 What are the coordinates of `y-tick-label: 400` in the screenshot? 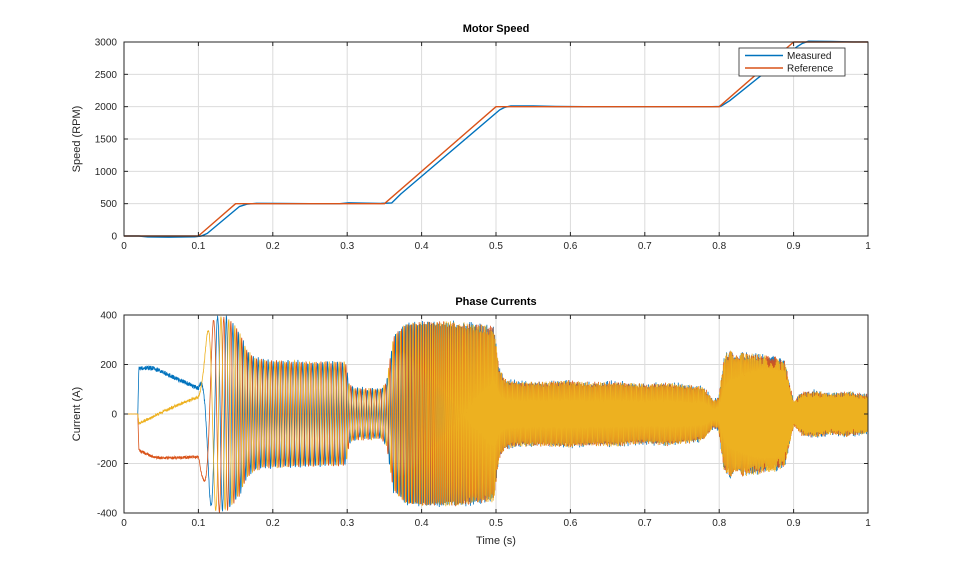 It's located at (108, 316).